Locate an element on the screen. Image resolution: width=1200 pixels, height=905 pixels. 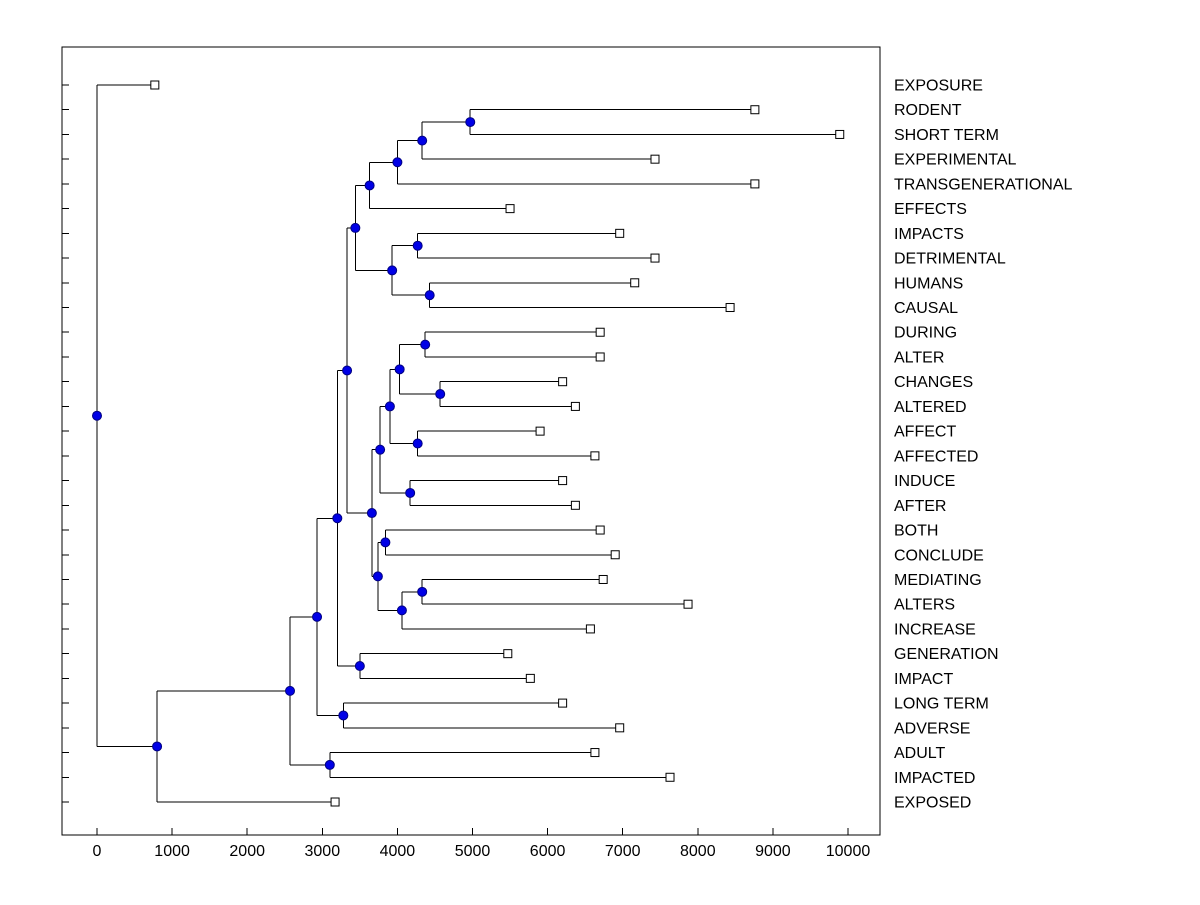
leaf-label: IMPACTS is located at coordinates (929, 234).